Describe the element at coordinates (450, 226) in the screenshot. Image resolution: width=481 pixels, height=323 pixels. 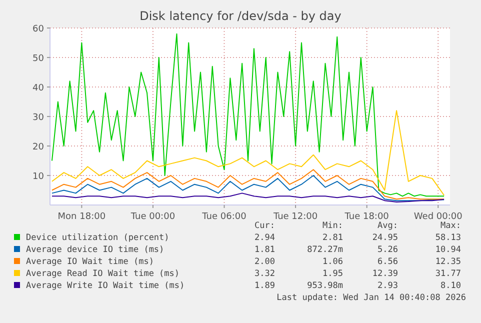
I see `text: Max:` at that location.